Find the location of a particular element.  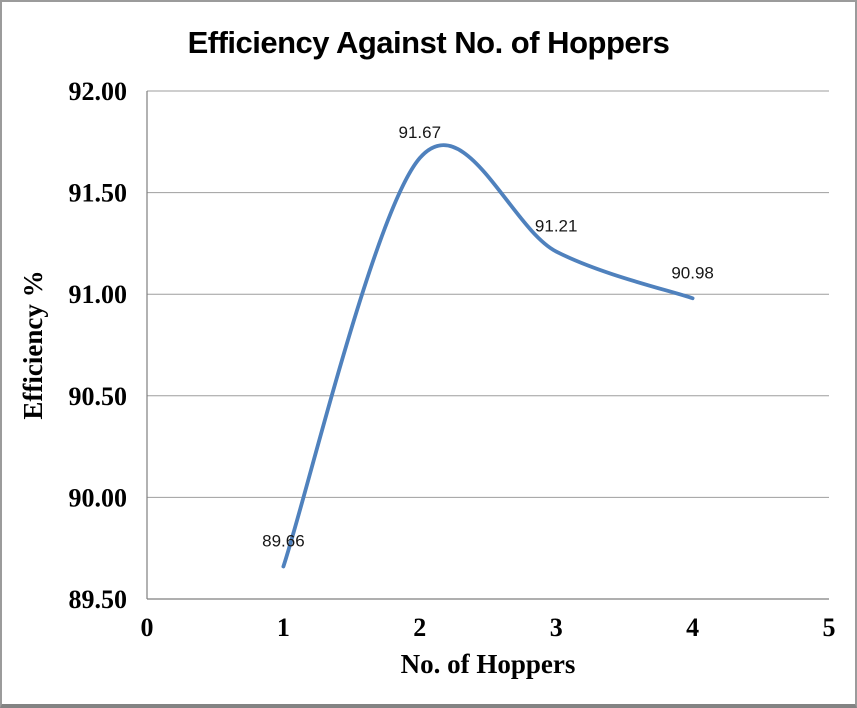

x-tick-label: 0 is located at coordinates (147, 627).